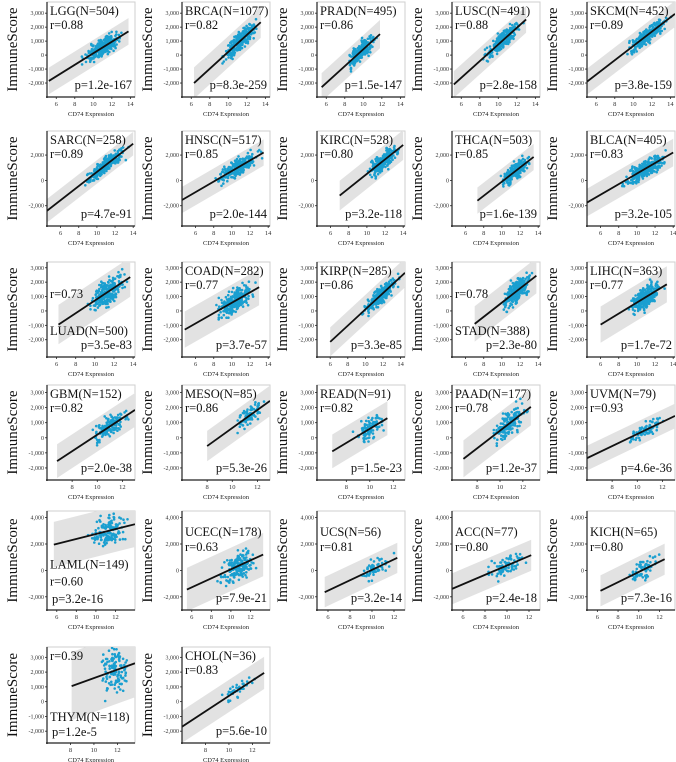  Describe the element at coordinates (75, 364) in the screenshot. I see `x-tick-label: 8` at that location.